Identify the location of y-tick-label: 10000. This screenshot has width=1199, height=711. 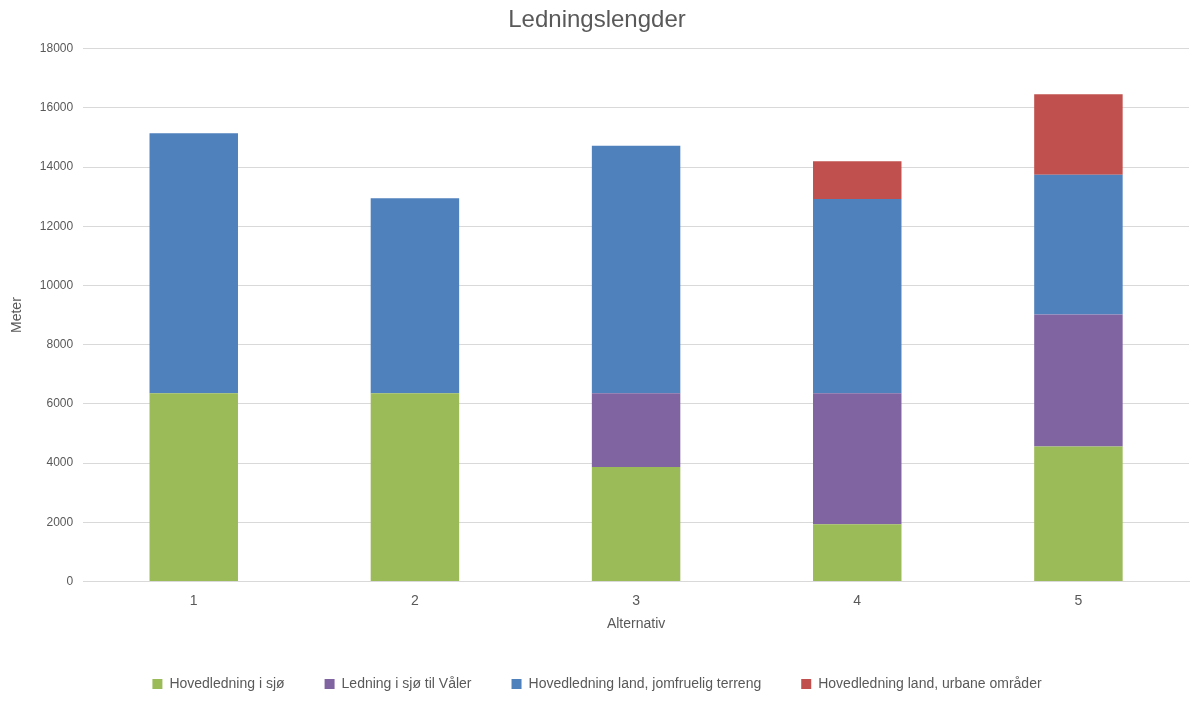
(56, 284).